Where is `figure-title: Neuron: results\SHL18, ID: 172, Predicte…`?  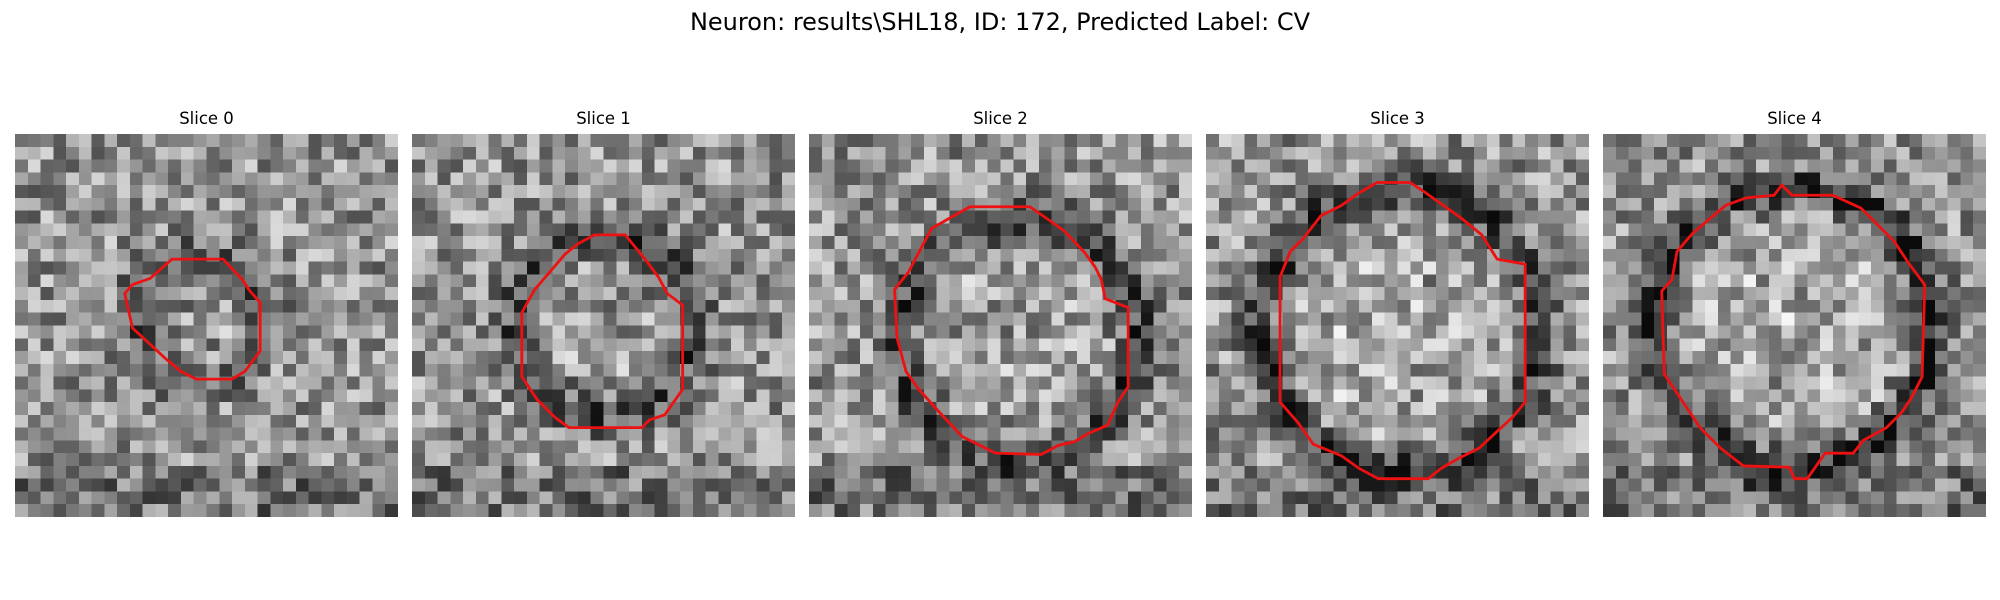 figure-title: Neuron: results\SHL18, ID: 172, Predicte… is located at coordinates (1000, 22).